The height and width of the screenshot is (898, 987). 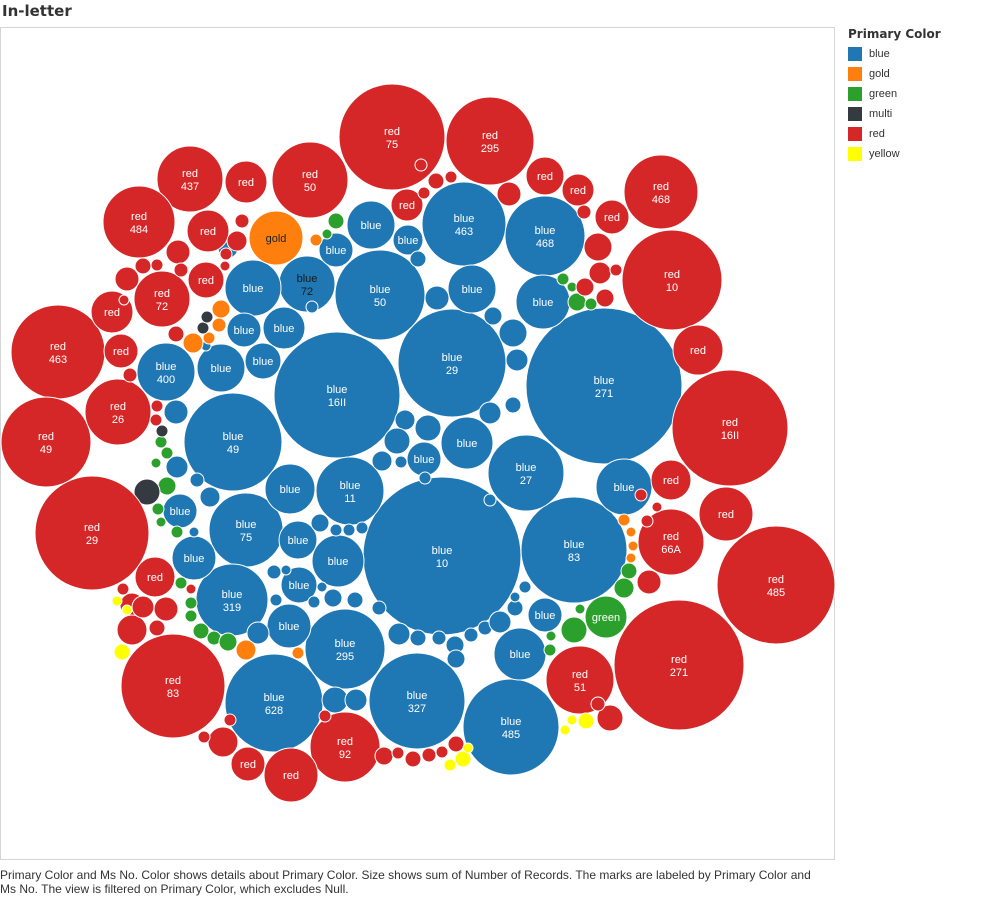 What do you see at coordinates (915, 134) in the screenshot?
I see `legend-item-red: red` at bounding box center [915, 134].